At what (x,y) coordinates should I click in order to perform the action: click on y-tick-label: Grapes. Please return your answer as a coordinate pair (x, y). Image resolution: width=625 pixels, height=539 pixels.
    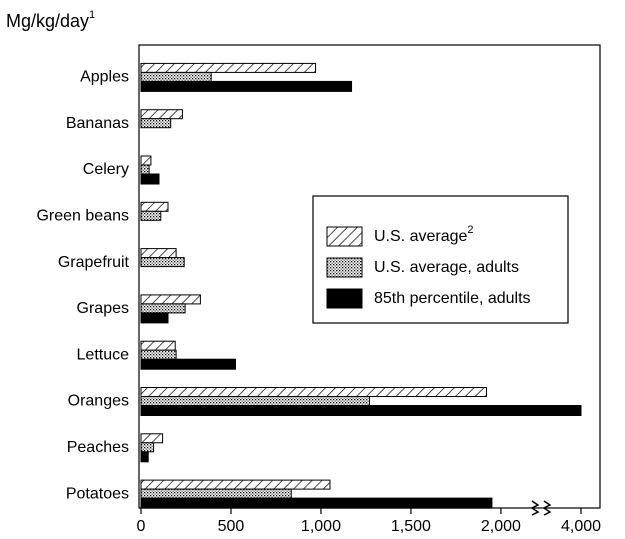
    Looking at the image, I should click on (103, 308).